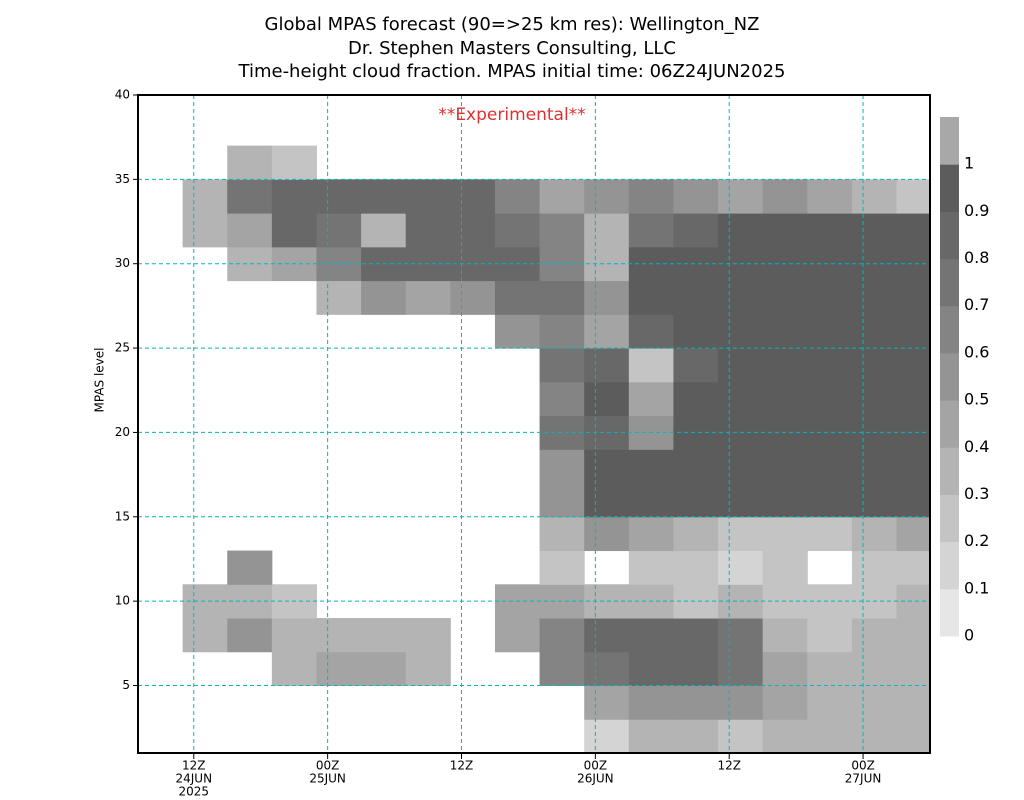 The width and height of the screenshot is (1024, 800). Describe the element at coordinates (122, 516) in the screenshot. I see `y-tick-label: 15` at that location.